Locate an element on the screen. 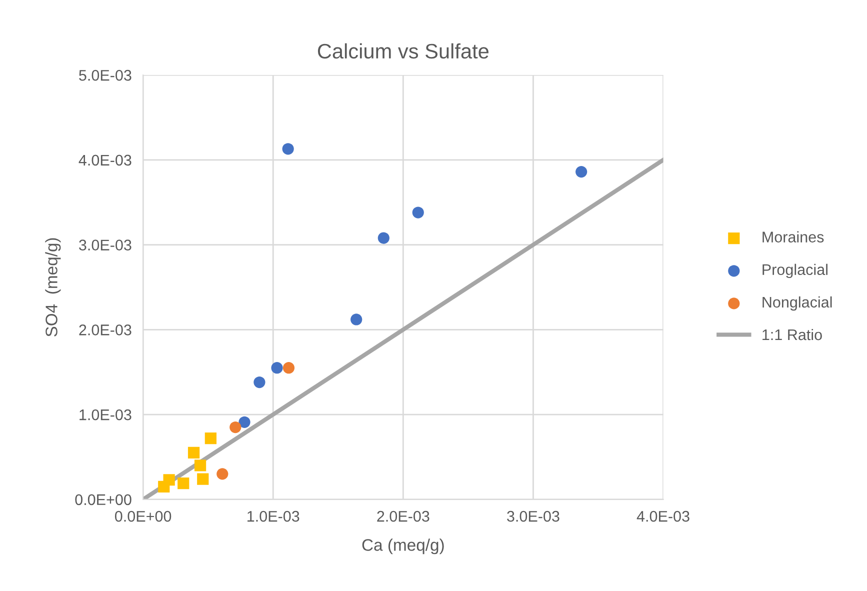  x-tick-label: 2.0E-03 is located at coordinates (403, 516).